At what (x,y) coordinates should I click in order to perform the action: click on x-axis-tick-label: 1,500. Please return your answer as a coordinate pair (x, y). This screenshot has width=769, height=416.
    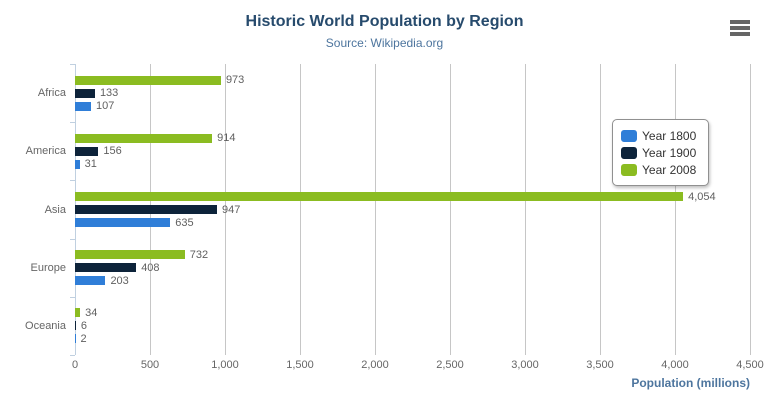
    Looking at the image, I should click on (300, 365).